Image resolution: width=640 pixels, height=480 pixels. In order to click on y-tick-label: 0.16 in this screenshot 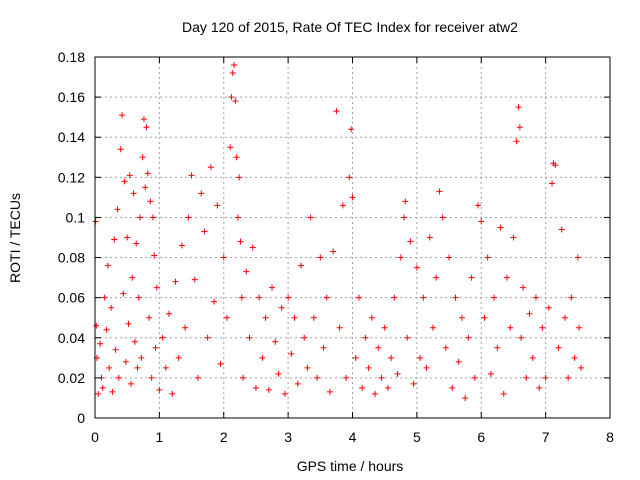, I will do `click(71, 97)`.